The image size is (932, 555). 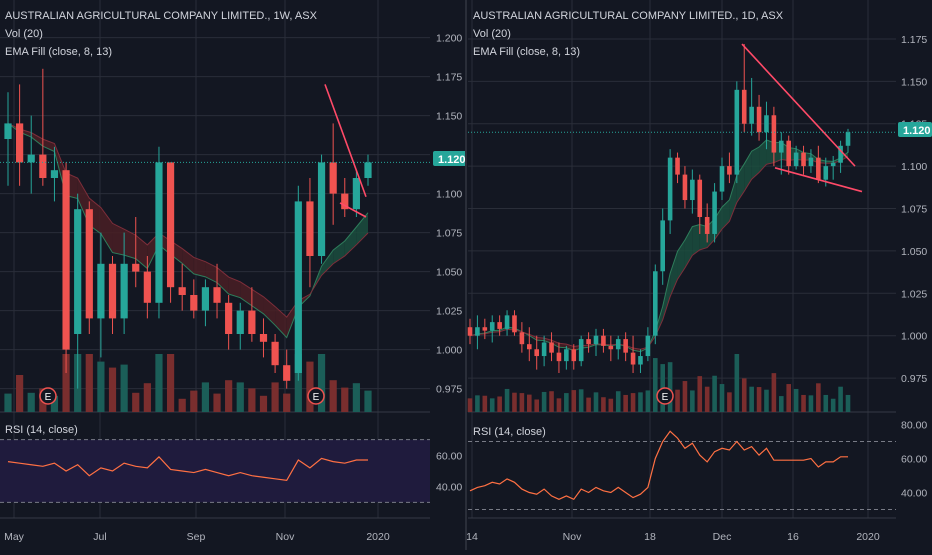 What do you see at coordinates (449, 351) in the screenshot?
I see `left-price-tick: 1.000` at bounding box center [449, 351].